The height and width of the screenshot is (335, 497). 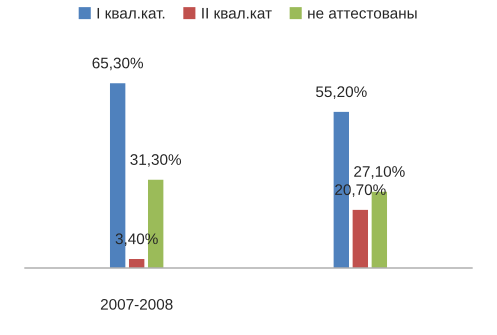 What do you see at coordinates (136, 304) in the screenshot?
I see `x-tick-label: 2007-2008` at bounding box center [136, 304].